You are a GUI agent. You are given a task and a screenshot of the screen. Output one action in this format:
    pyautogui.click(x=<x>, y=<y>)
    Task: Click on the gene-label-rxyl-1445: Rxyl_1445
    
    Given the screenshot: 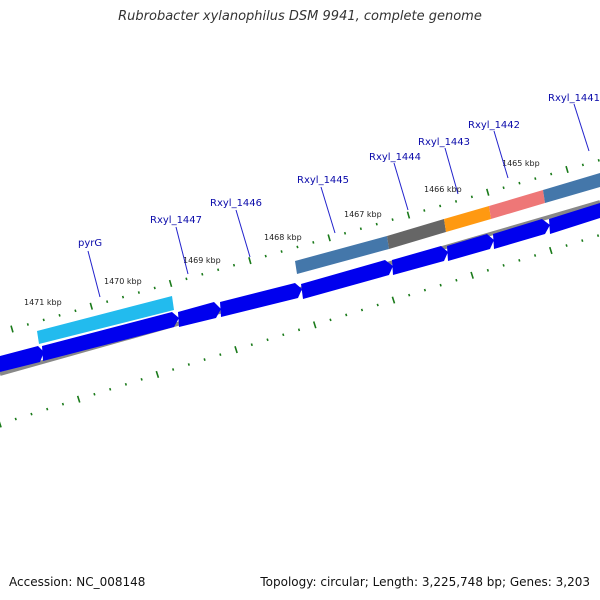 What is the action you would take?
    pyautogui.click(x=323, y=180)
    